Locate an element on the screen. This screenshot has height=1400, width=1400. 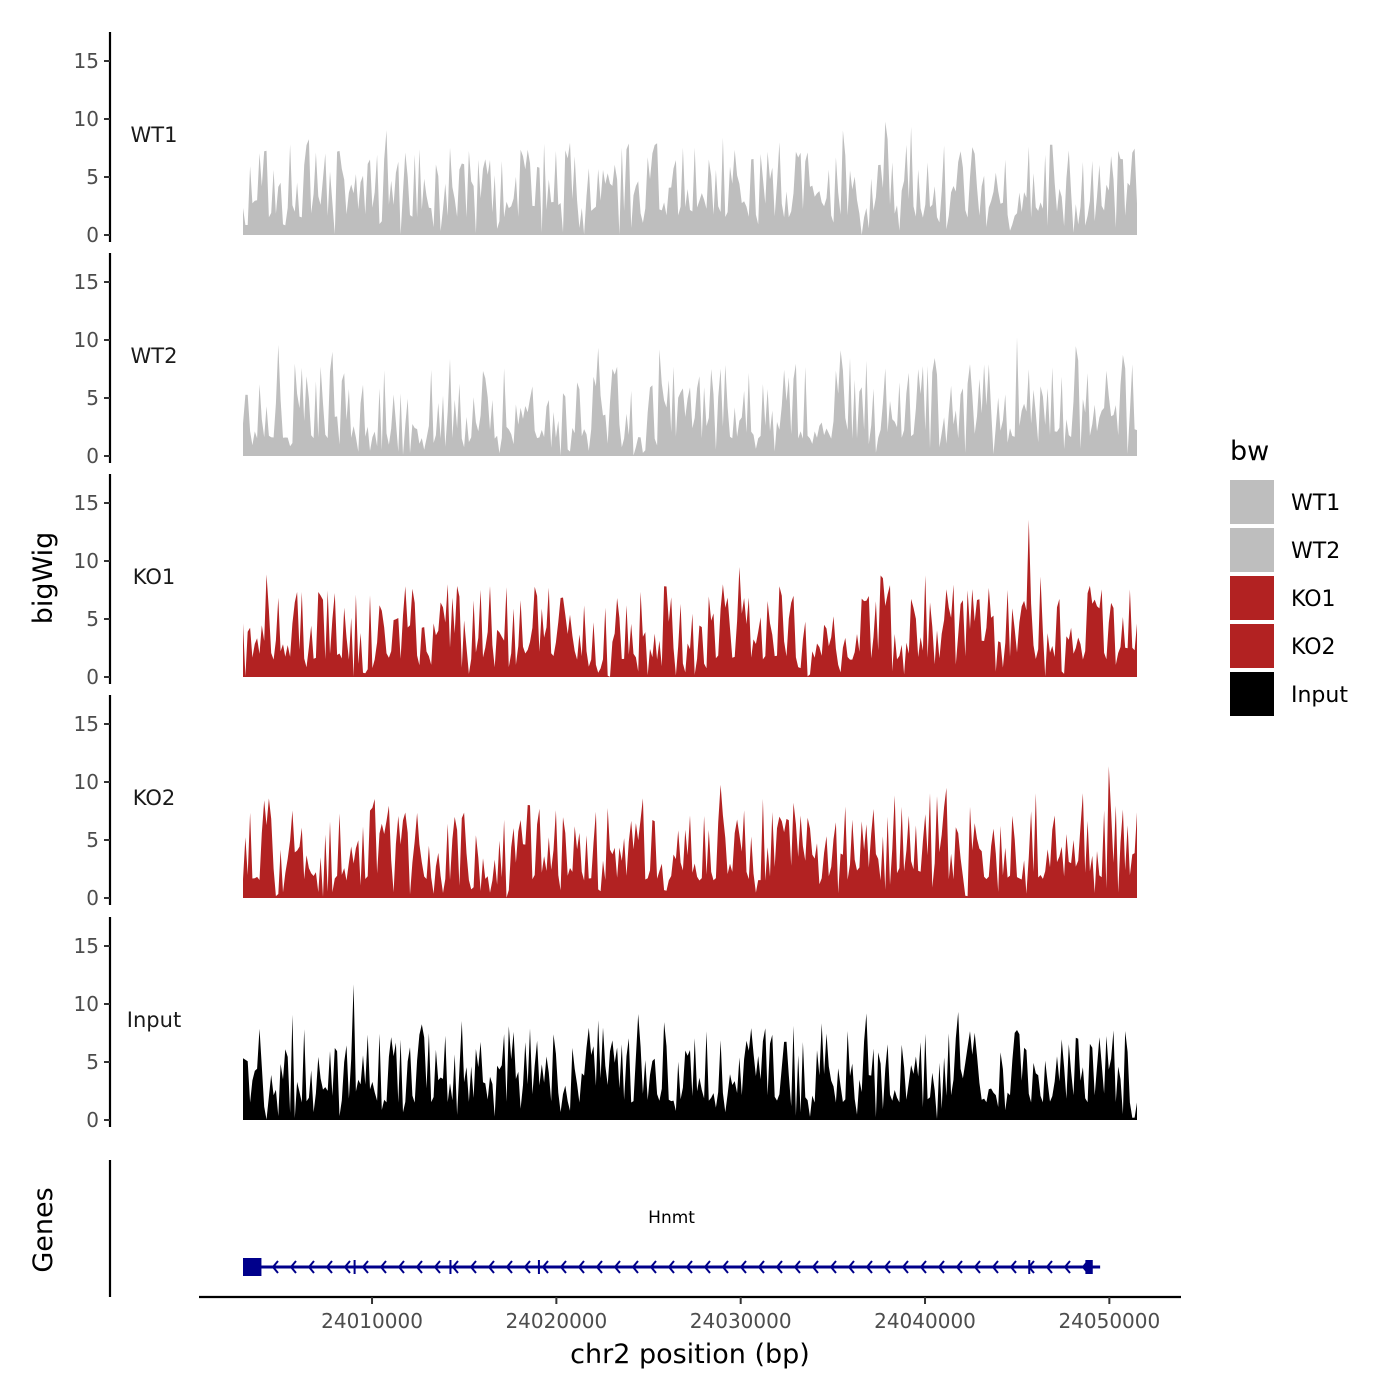
y-axis-title: bigWig is located at coordinates (43, 578).